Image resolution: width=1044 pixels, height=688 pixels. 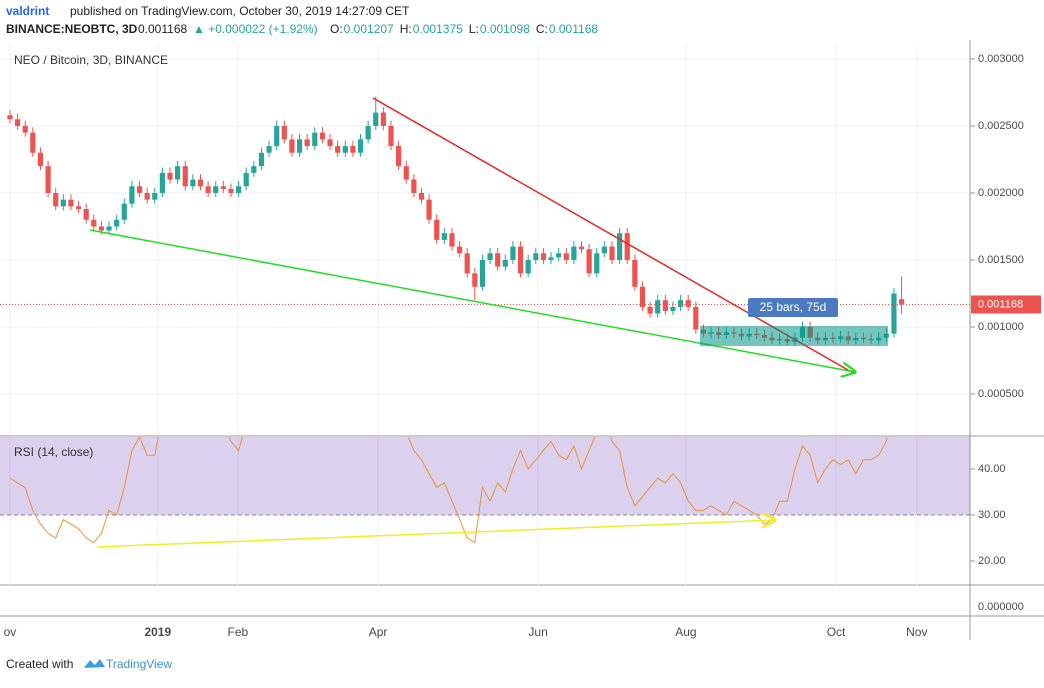 What do you see at coordinates (378, 632) in the screenshot?
I see `x-tick-label: Apr` at bounding box center [378, 632].